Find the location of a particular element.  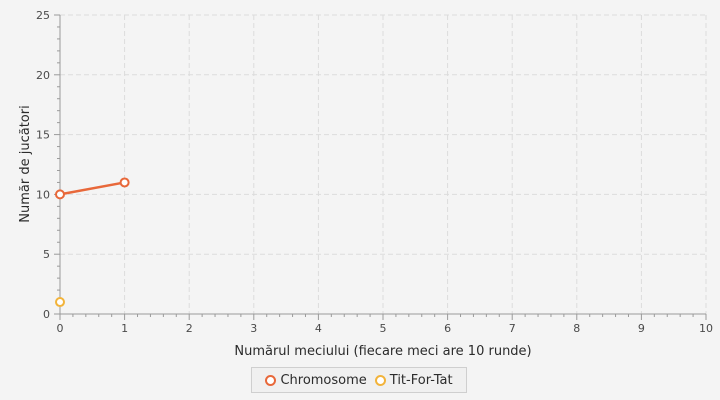

y-axis-title: Număr de jucători is located at coordinates (25, 163).